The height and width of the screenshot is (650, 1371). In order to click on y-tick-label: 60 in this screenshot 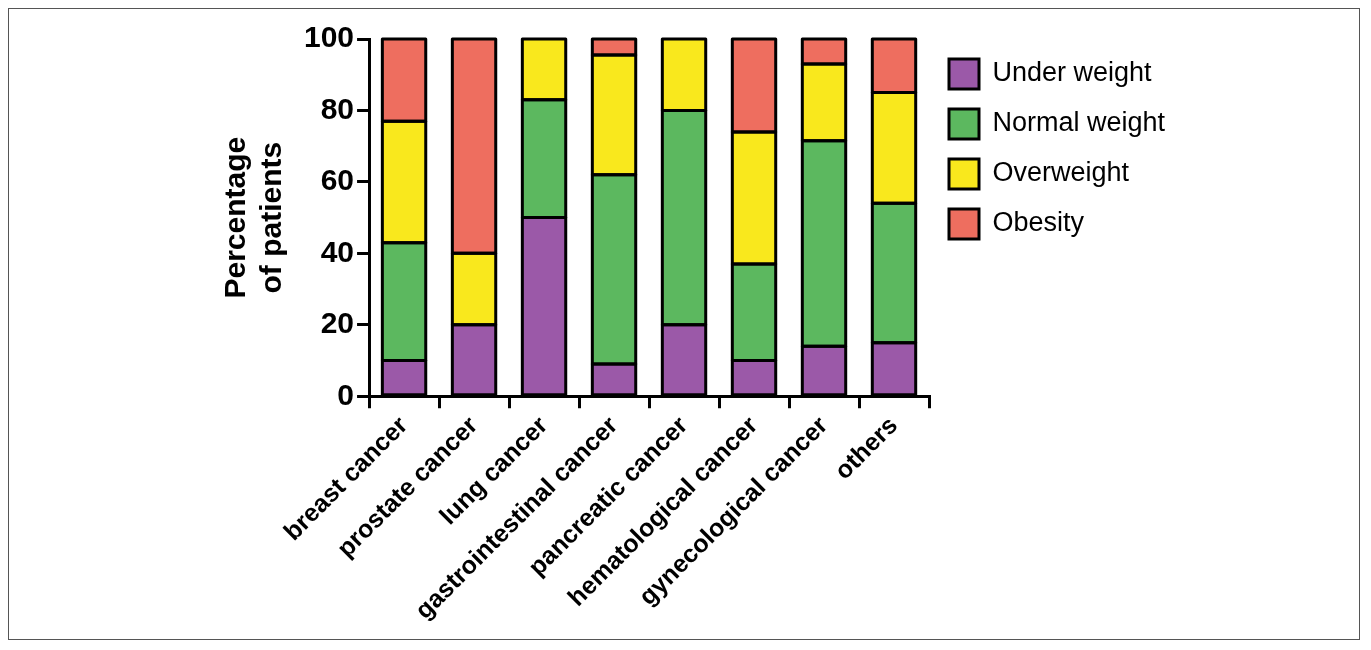, I will do `click(337, 180)`.